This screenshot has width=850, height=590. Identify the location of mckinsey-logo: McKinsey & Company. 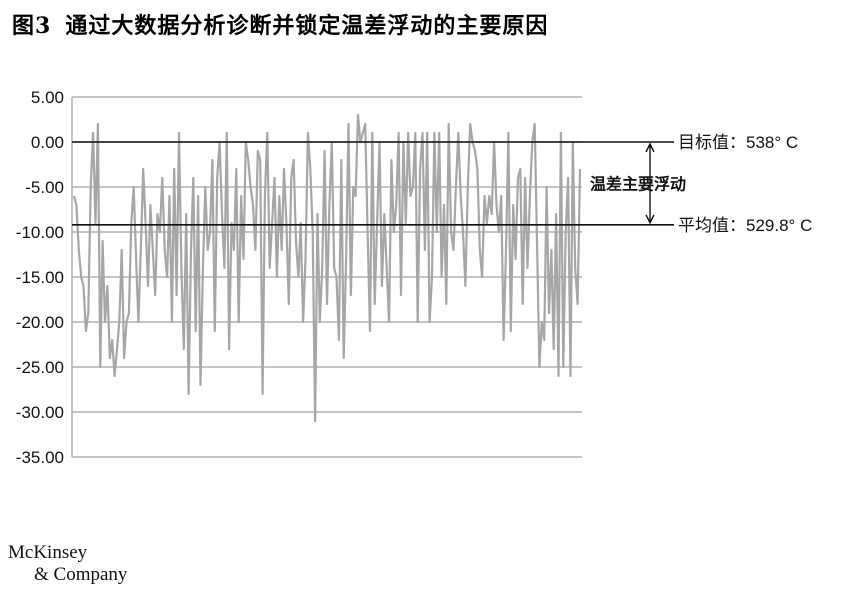
(67, 564).